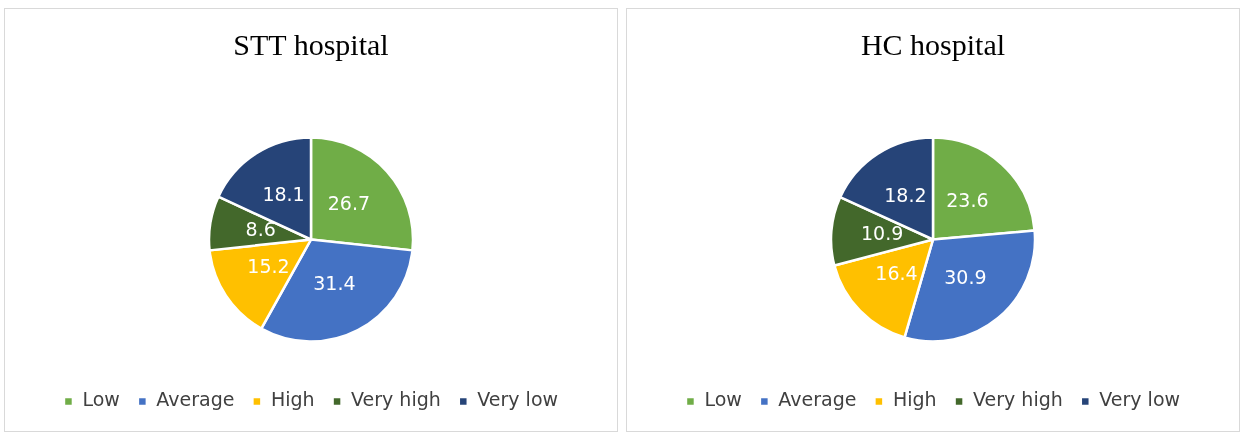 The height and width of the screenshot is (442, 1250). I want to click on data-label: 8.6, so click(260, 229).